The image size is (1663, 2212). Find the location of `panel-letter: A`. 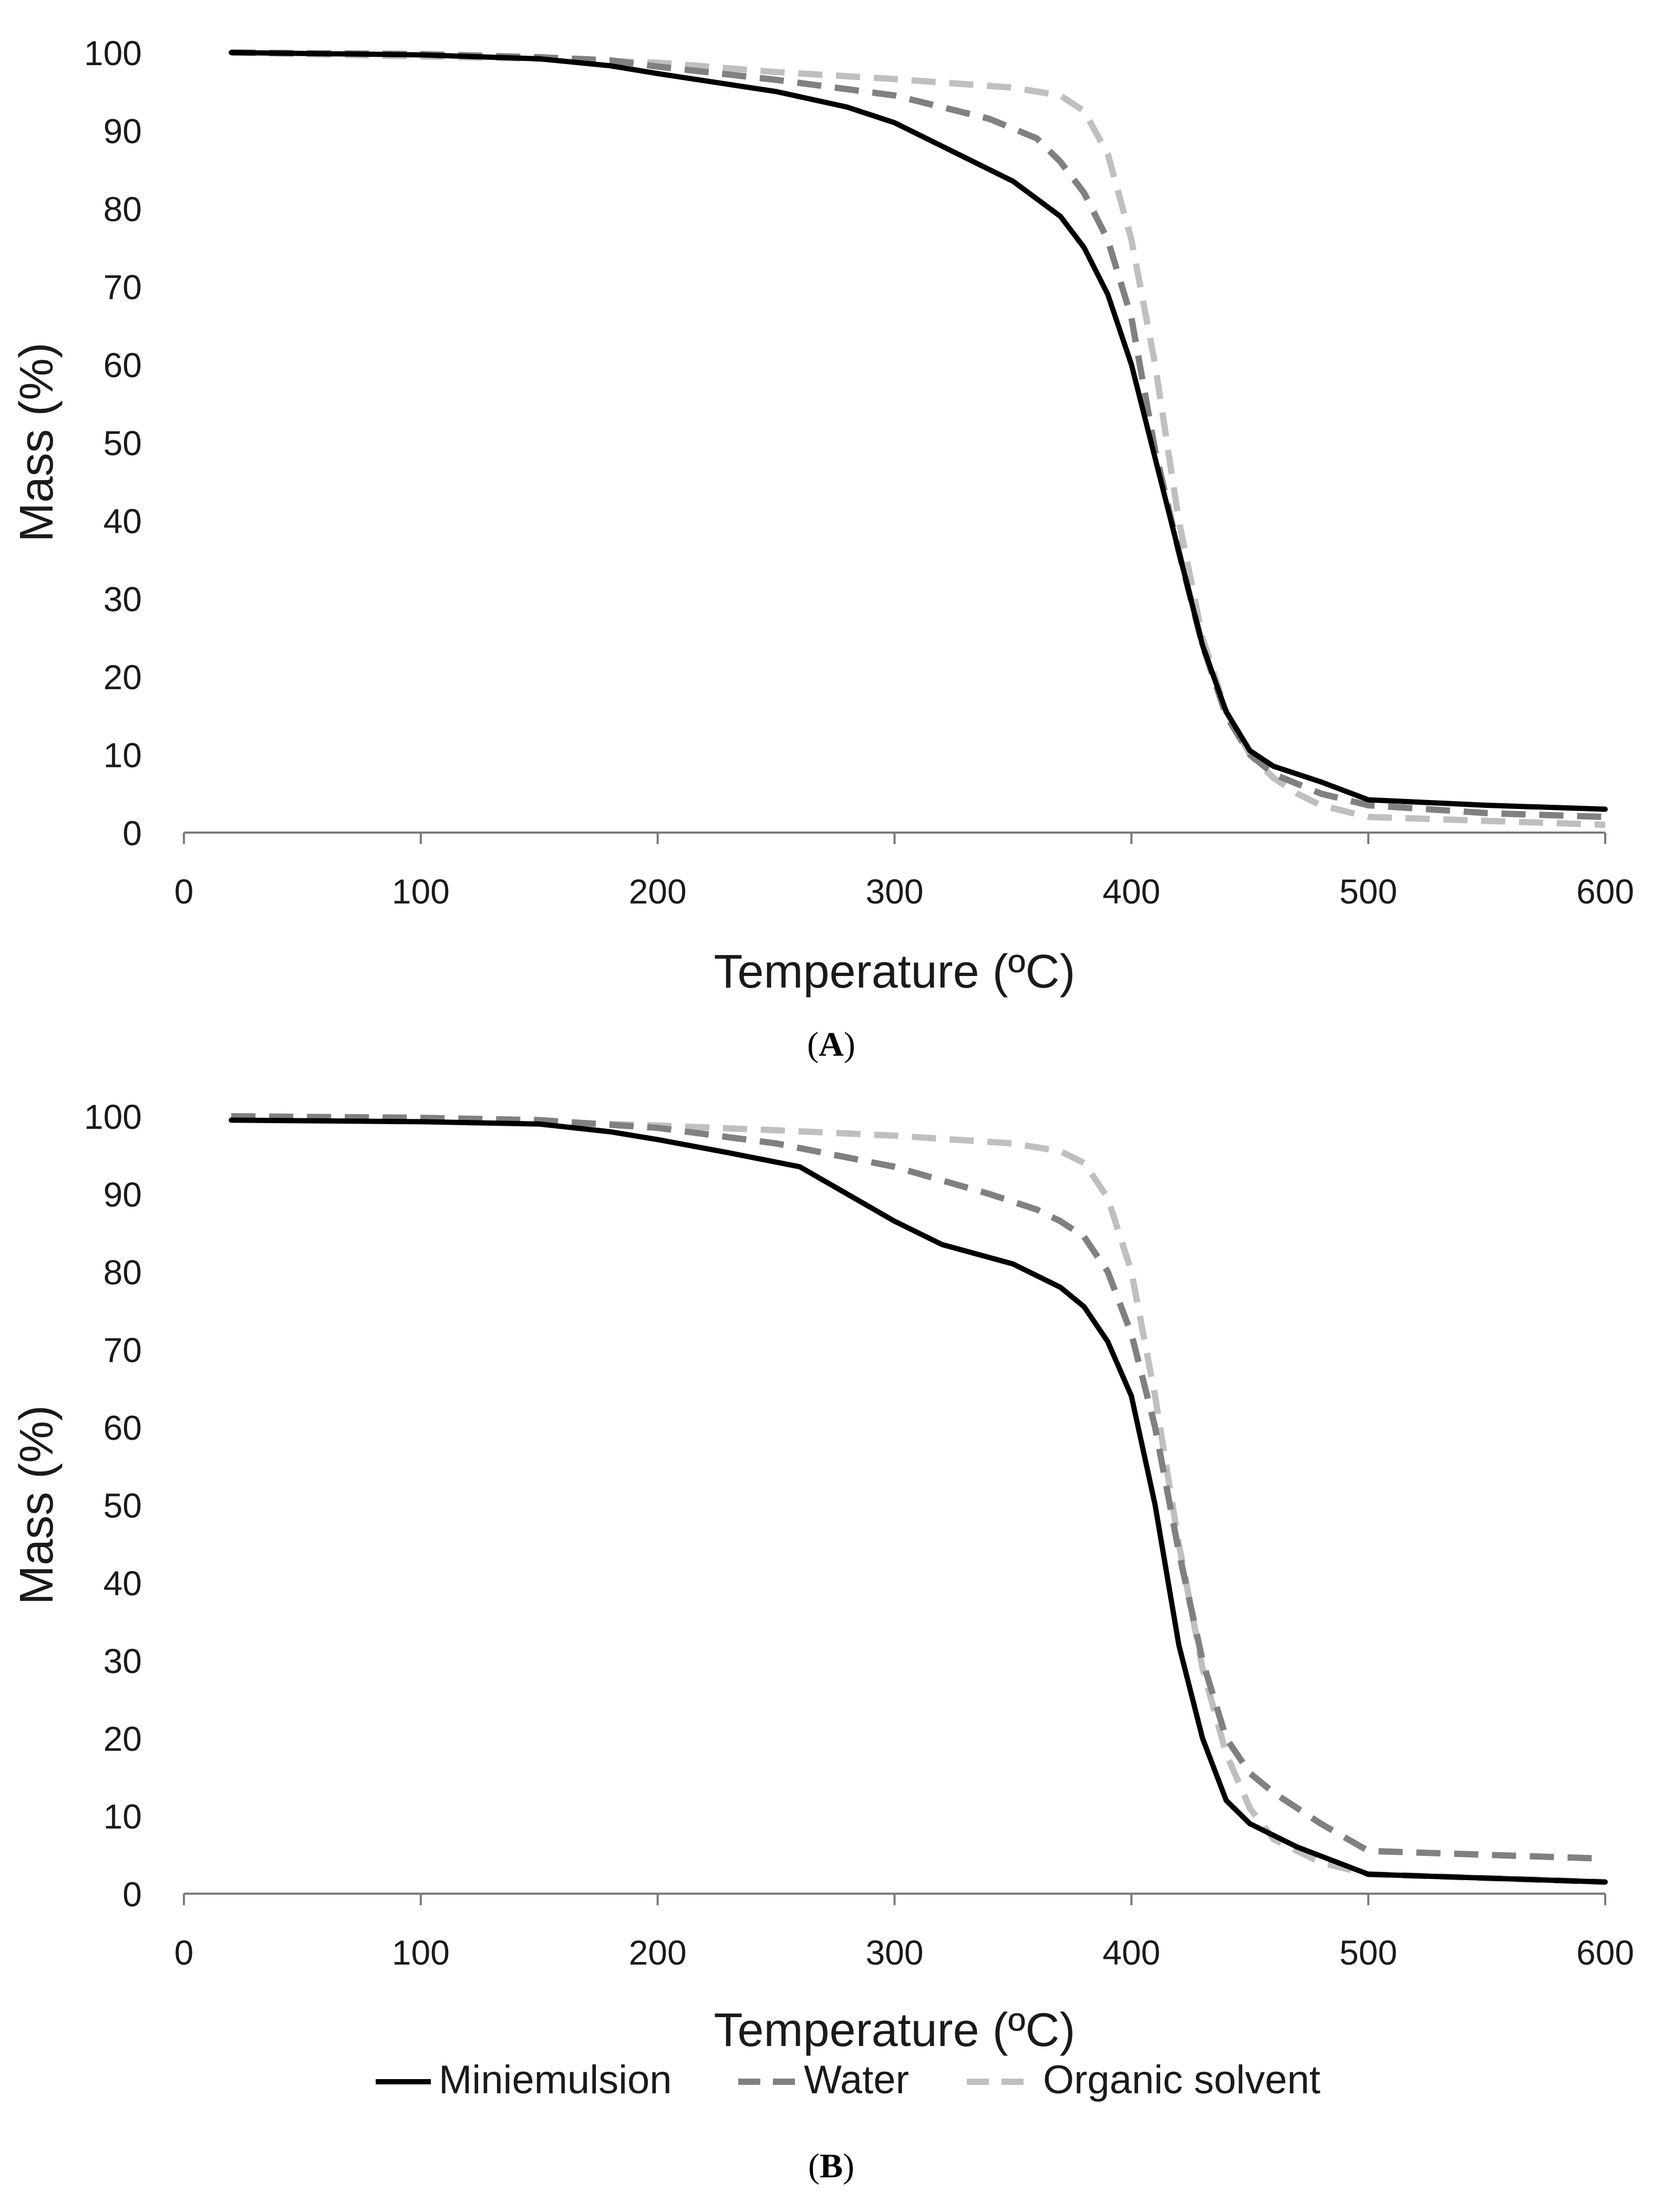

panel-letter: A is located at coordinates (831, 1044).